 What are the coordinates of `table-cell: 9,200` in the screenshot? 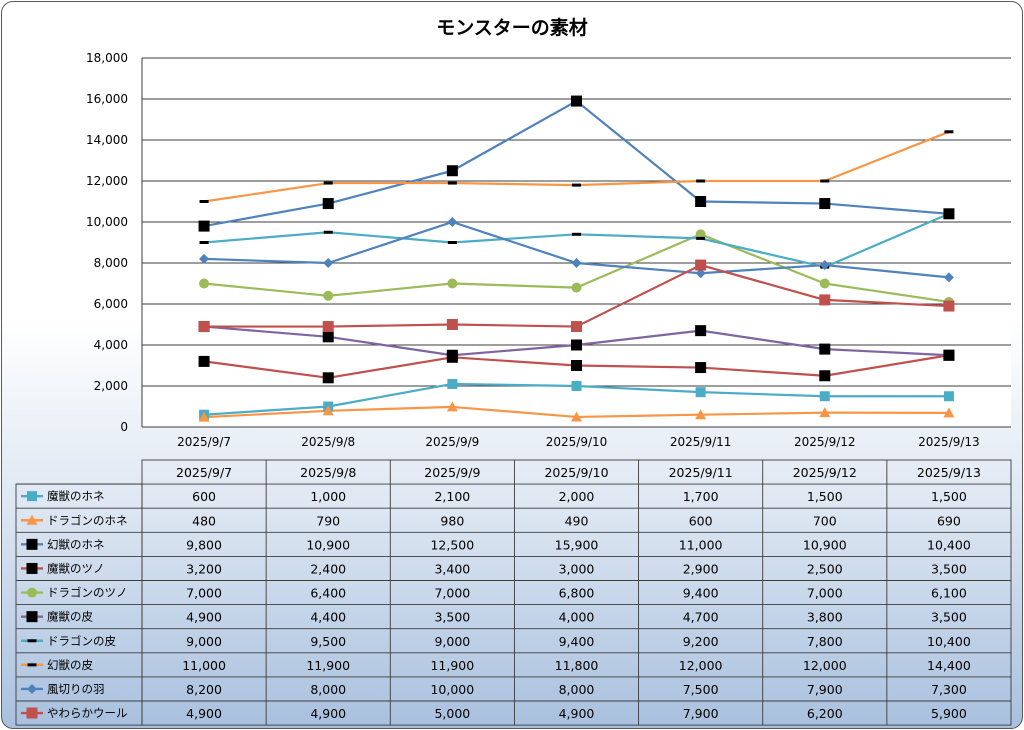 It's located at (701, 641).